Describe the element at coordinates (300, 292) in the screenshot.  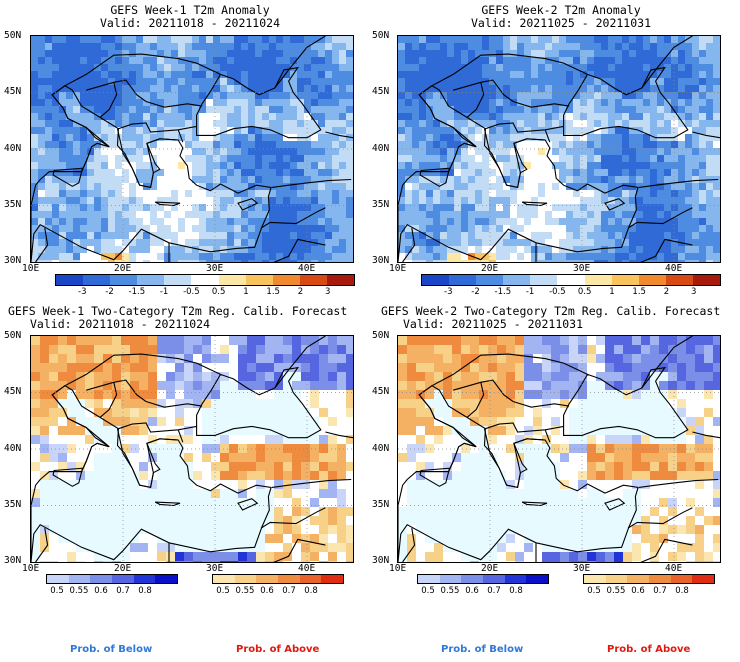
I see `colorbar-tick-label: 2` at that location.